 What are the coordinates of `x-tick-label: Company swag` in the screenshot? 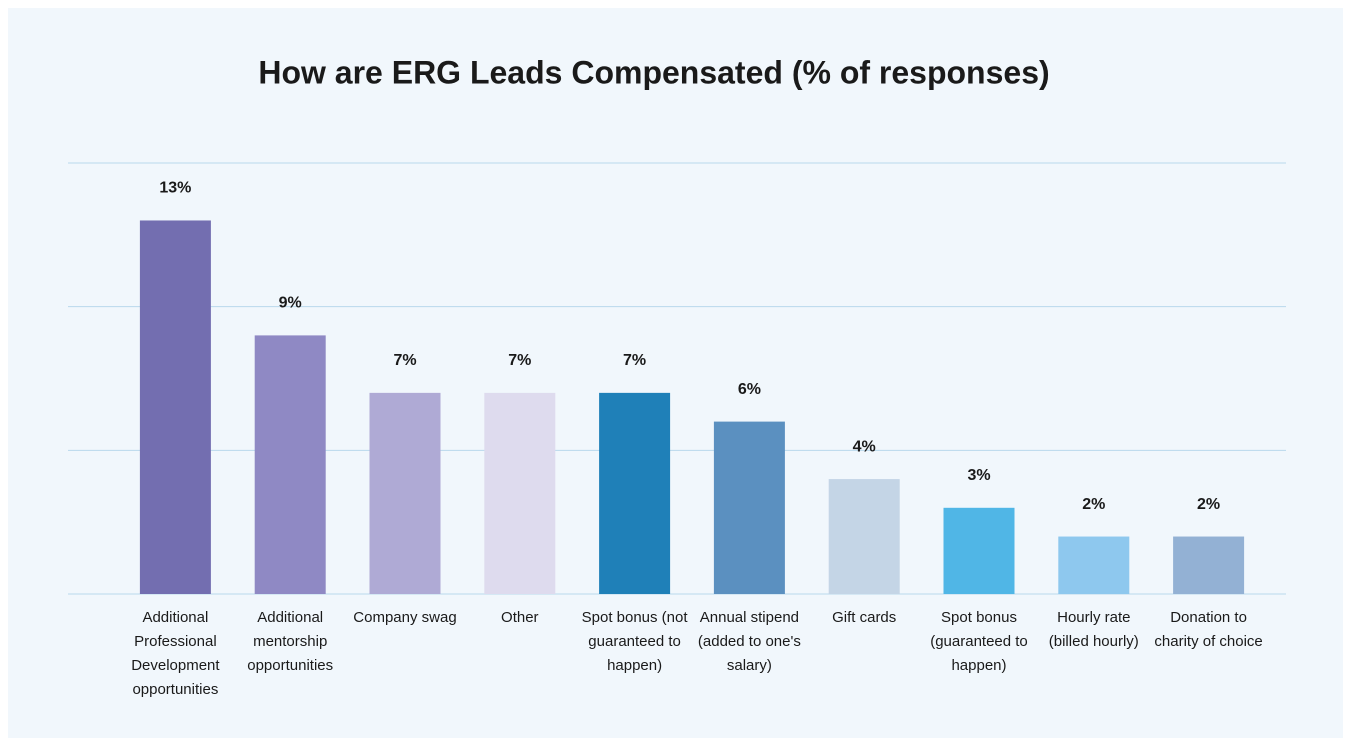 It's located at (405, 617).